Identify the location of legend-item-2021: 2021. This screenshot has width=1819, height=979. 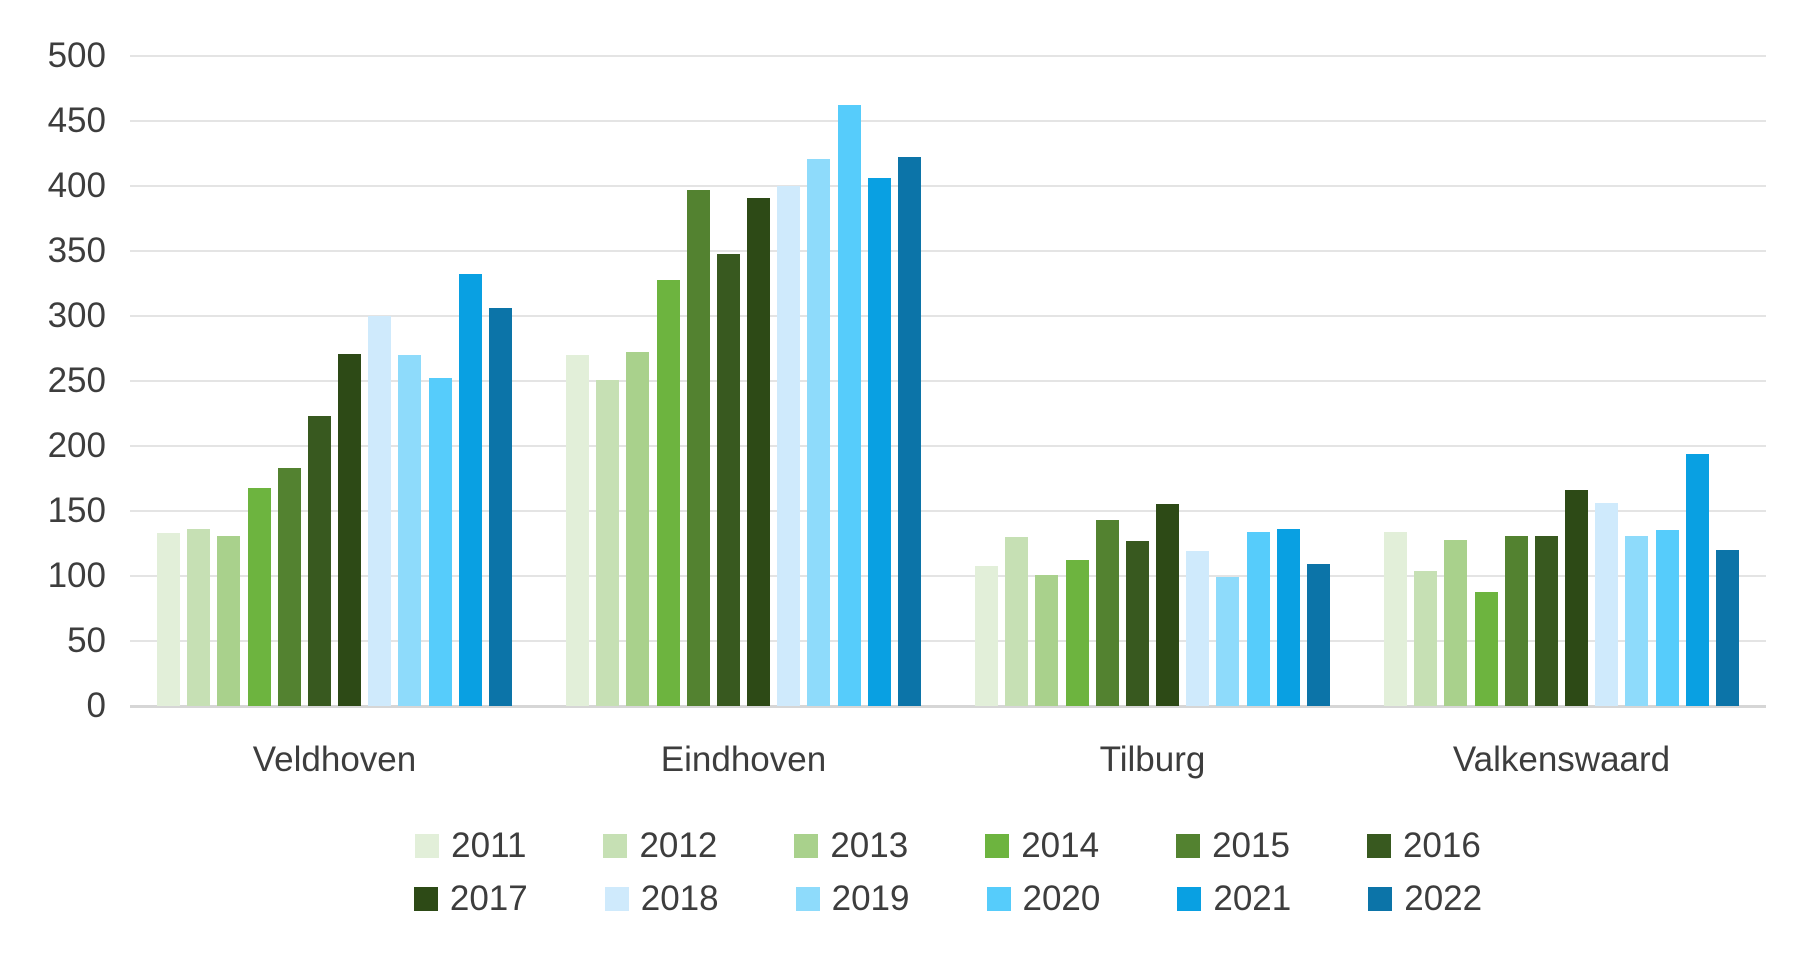
(1234, 899).